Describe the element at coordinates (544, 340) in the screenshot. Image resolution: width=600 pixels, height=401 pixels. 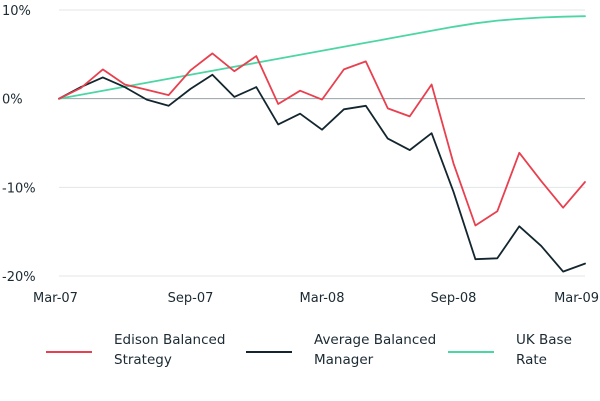
I see `legend-label-base-rate-line1: UK Base` at that location.